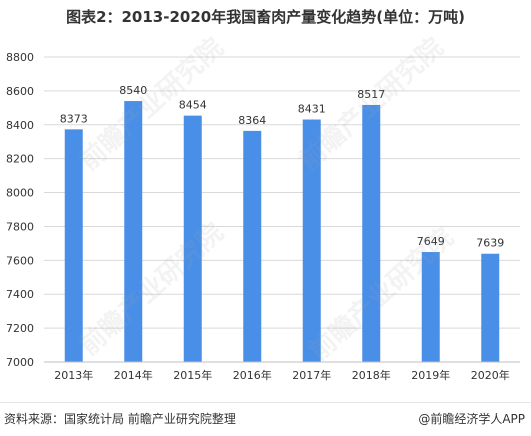  I want to click on x-tick-label: 2015年, so click(192, 375).